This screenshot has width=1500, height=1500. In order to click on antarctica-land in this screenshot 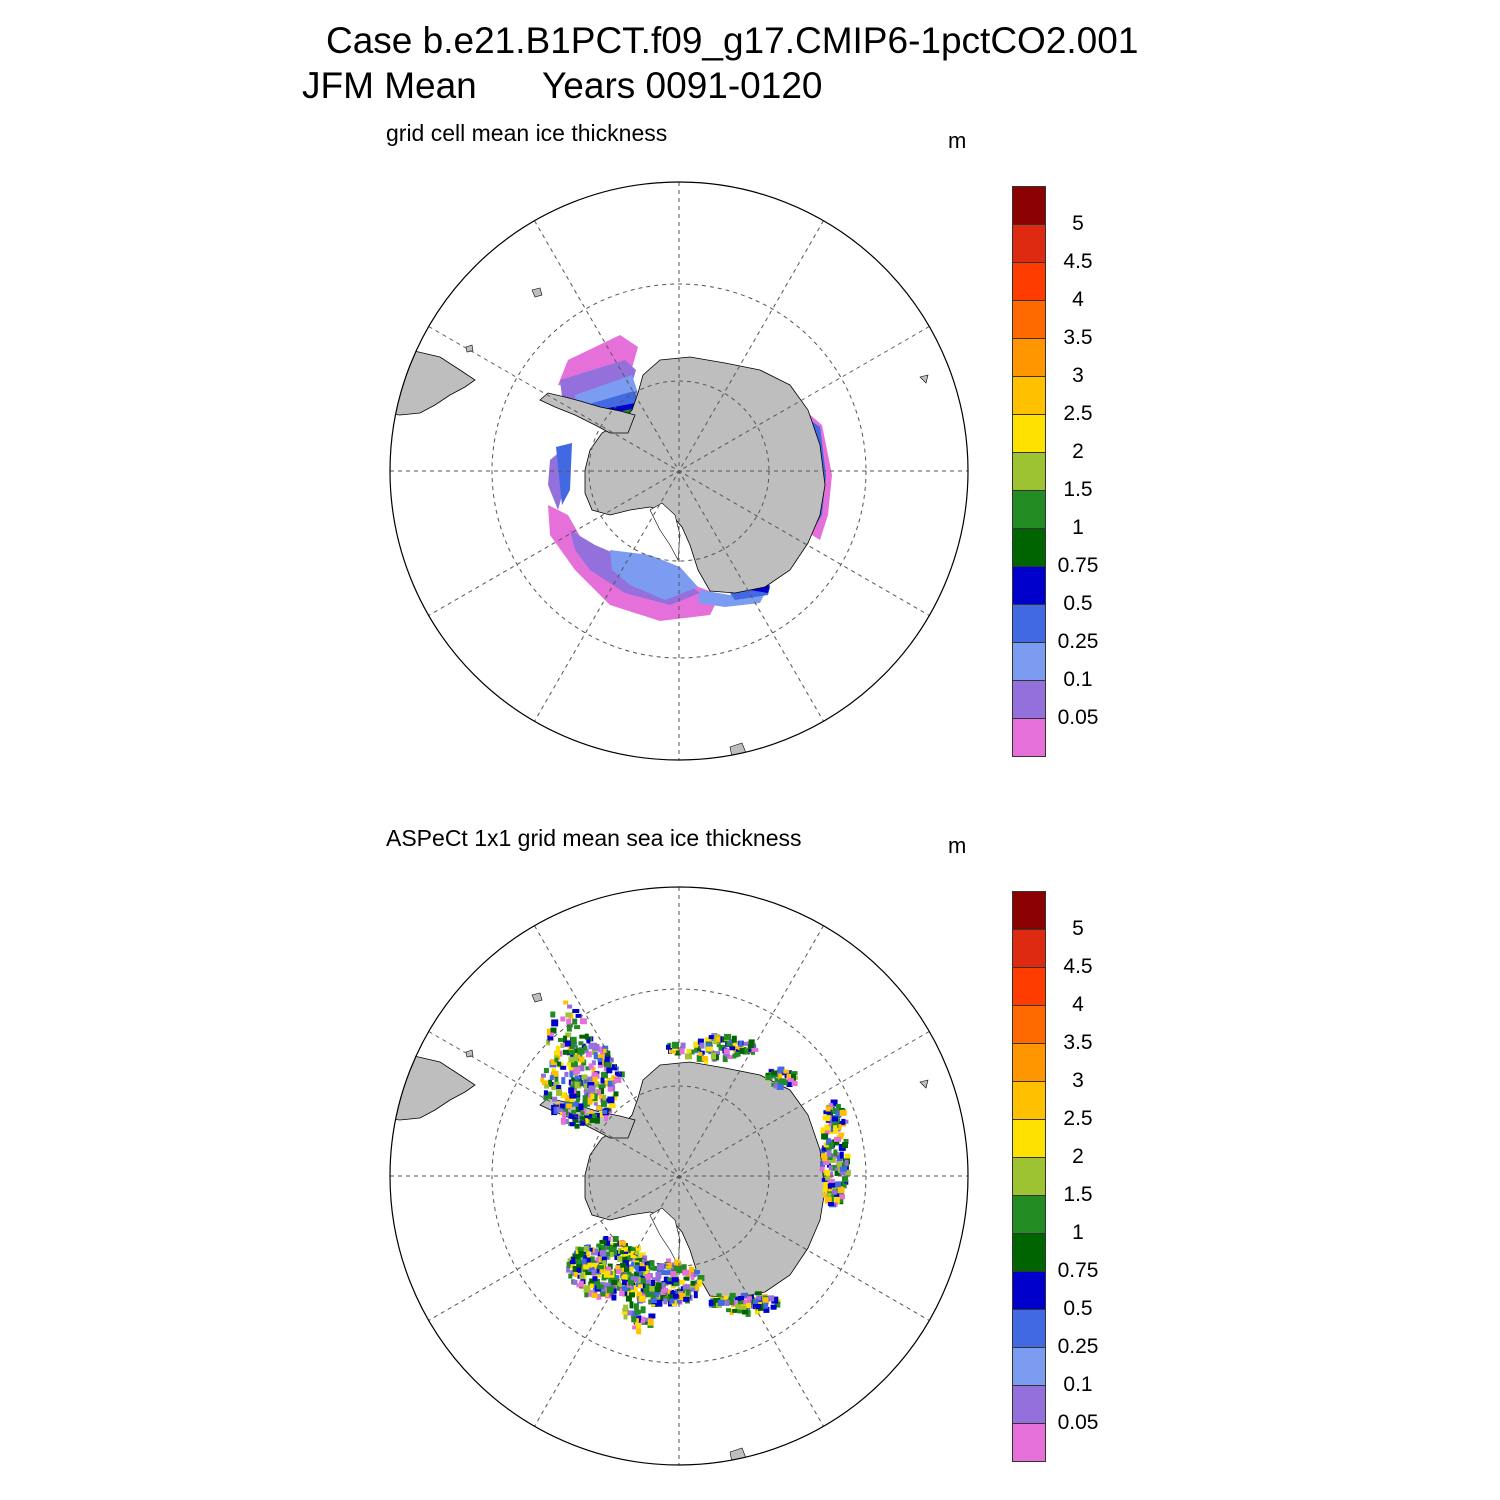, I will do `click(705, 475)`.